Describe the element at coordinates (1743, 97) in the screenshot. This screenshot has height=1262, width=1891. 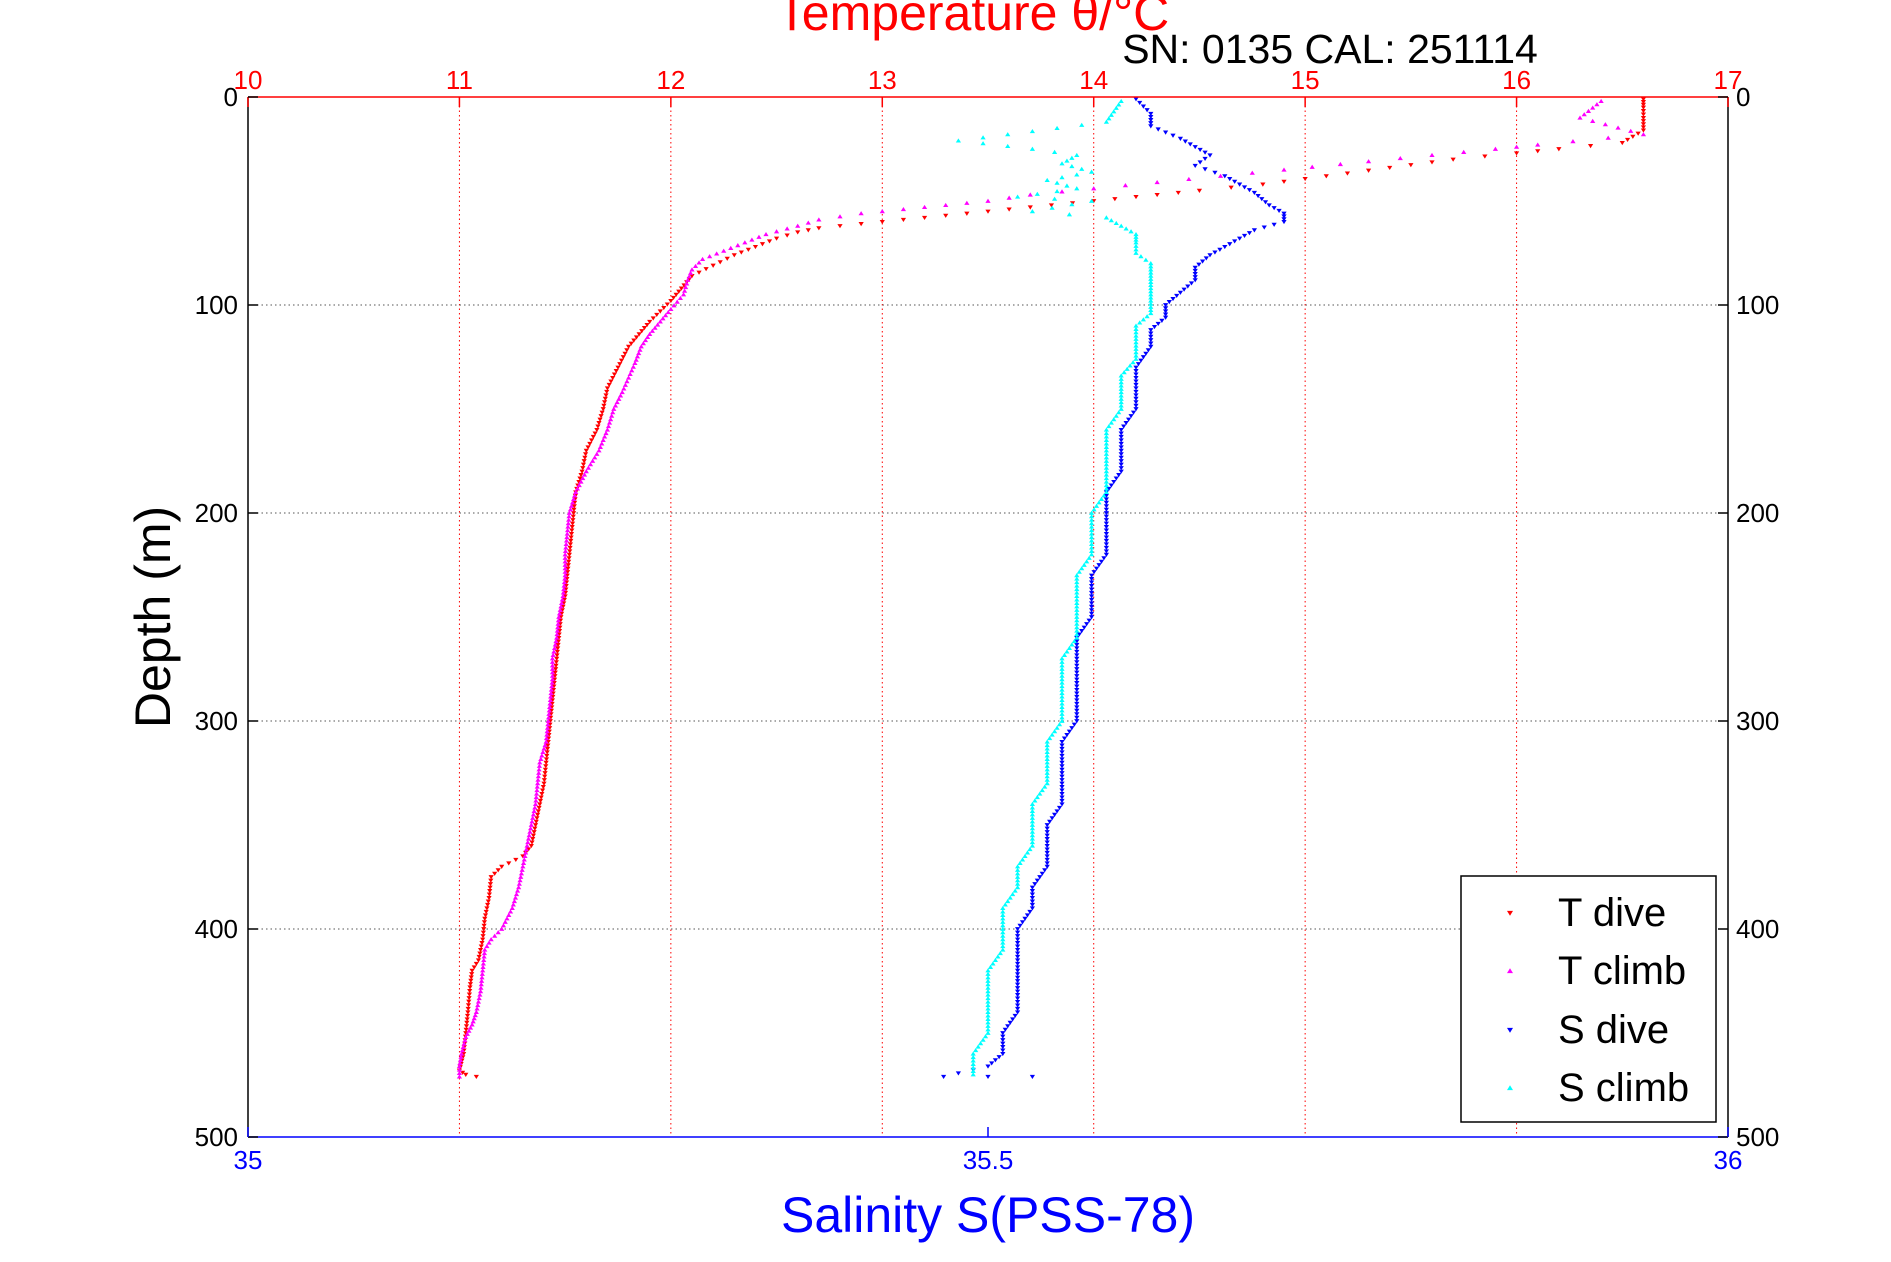
I see `depth-tick-label-right: 0` at that location.